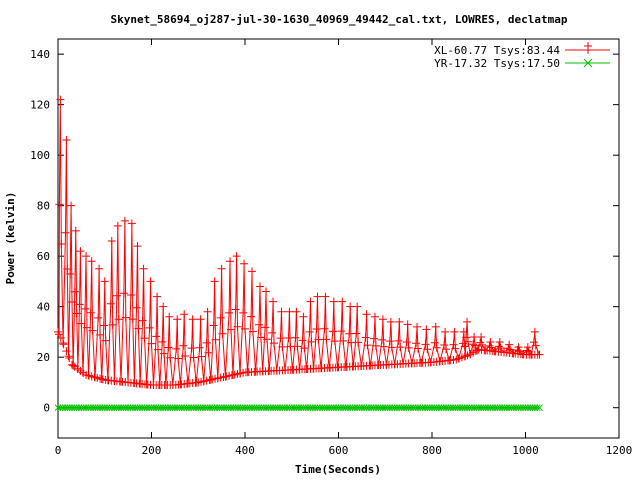 The width and height of the screenshot is (640, 480). I want to click on y-tick-label: 100, so click(40, 155).